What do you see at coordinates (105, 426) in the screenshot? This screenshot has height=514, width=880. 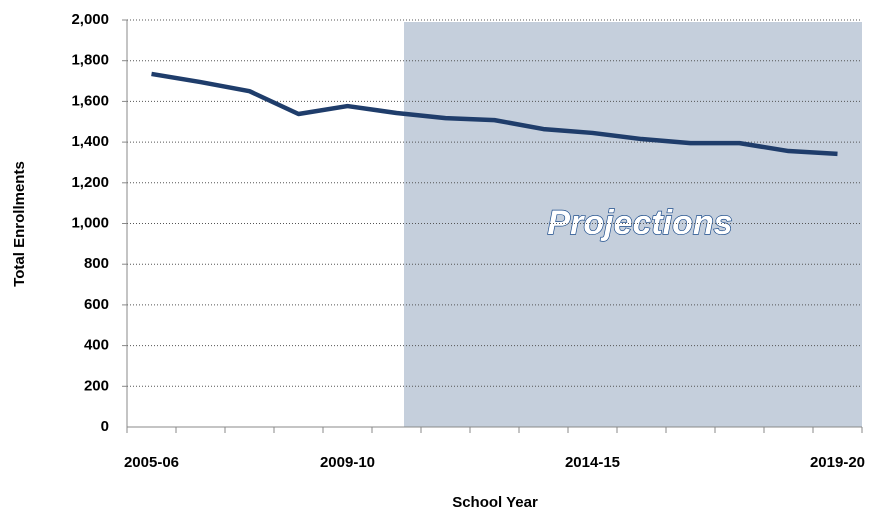 I see `y-tick-label: 0` at bounding box center [105, 426].